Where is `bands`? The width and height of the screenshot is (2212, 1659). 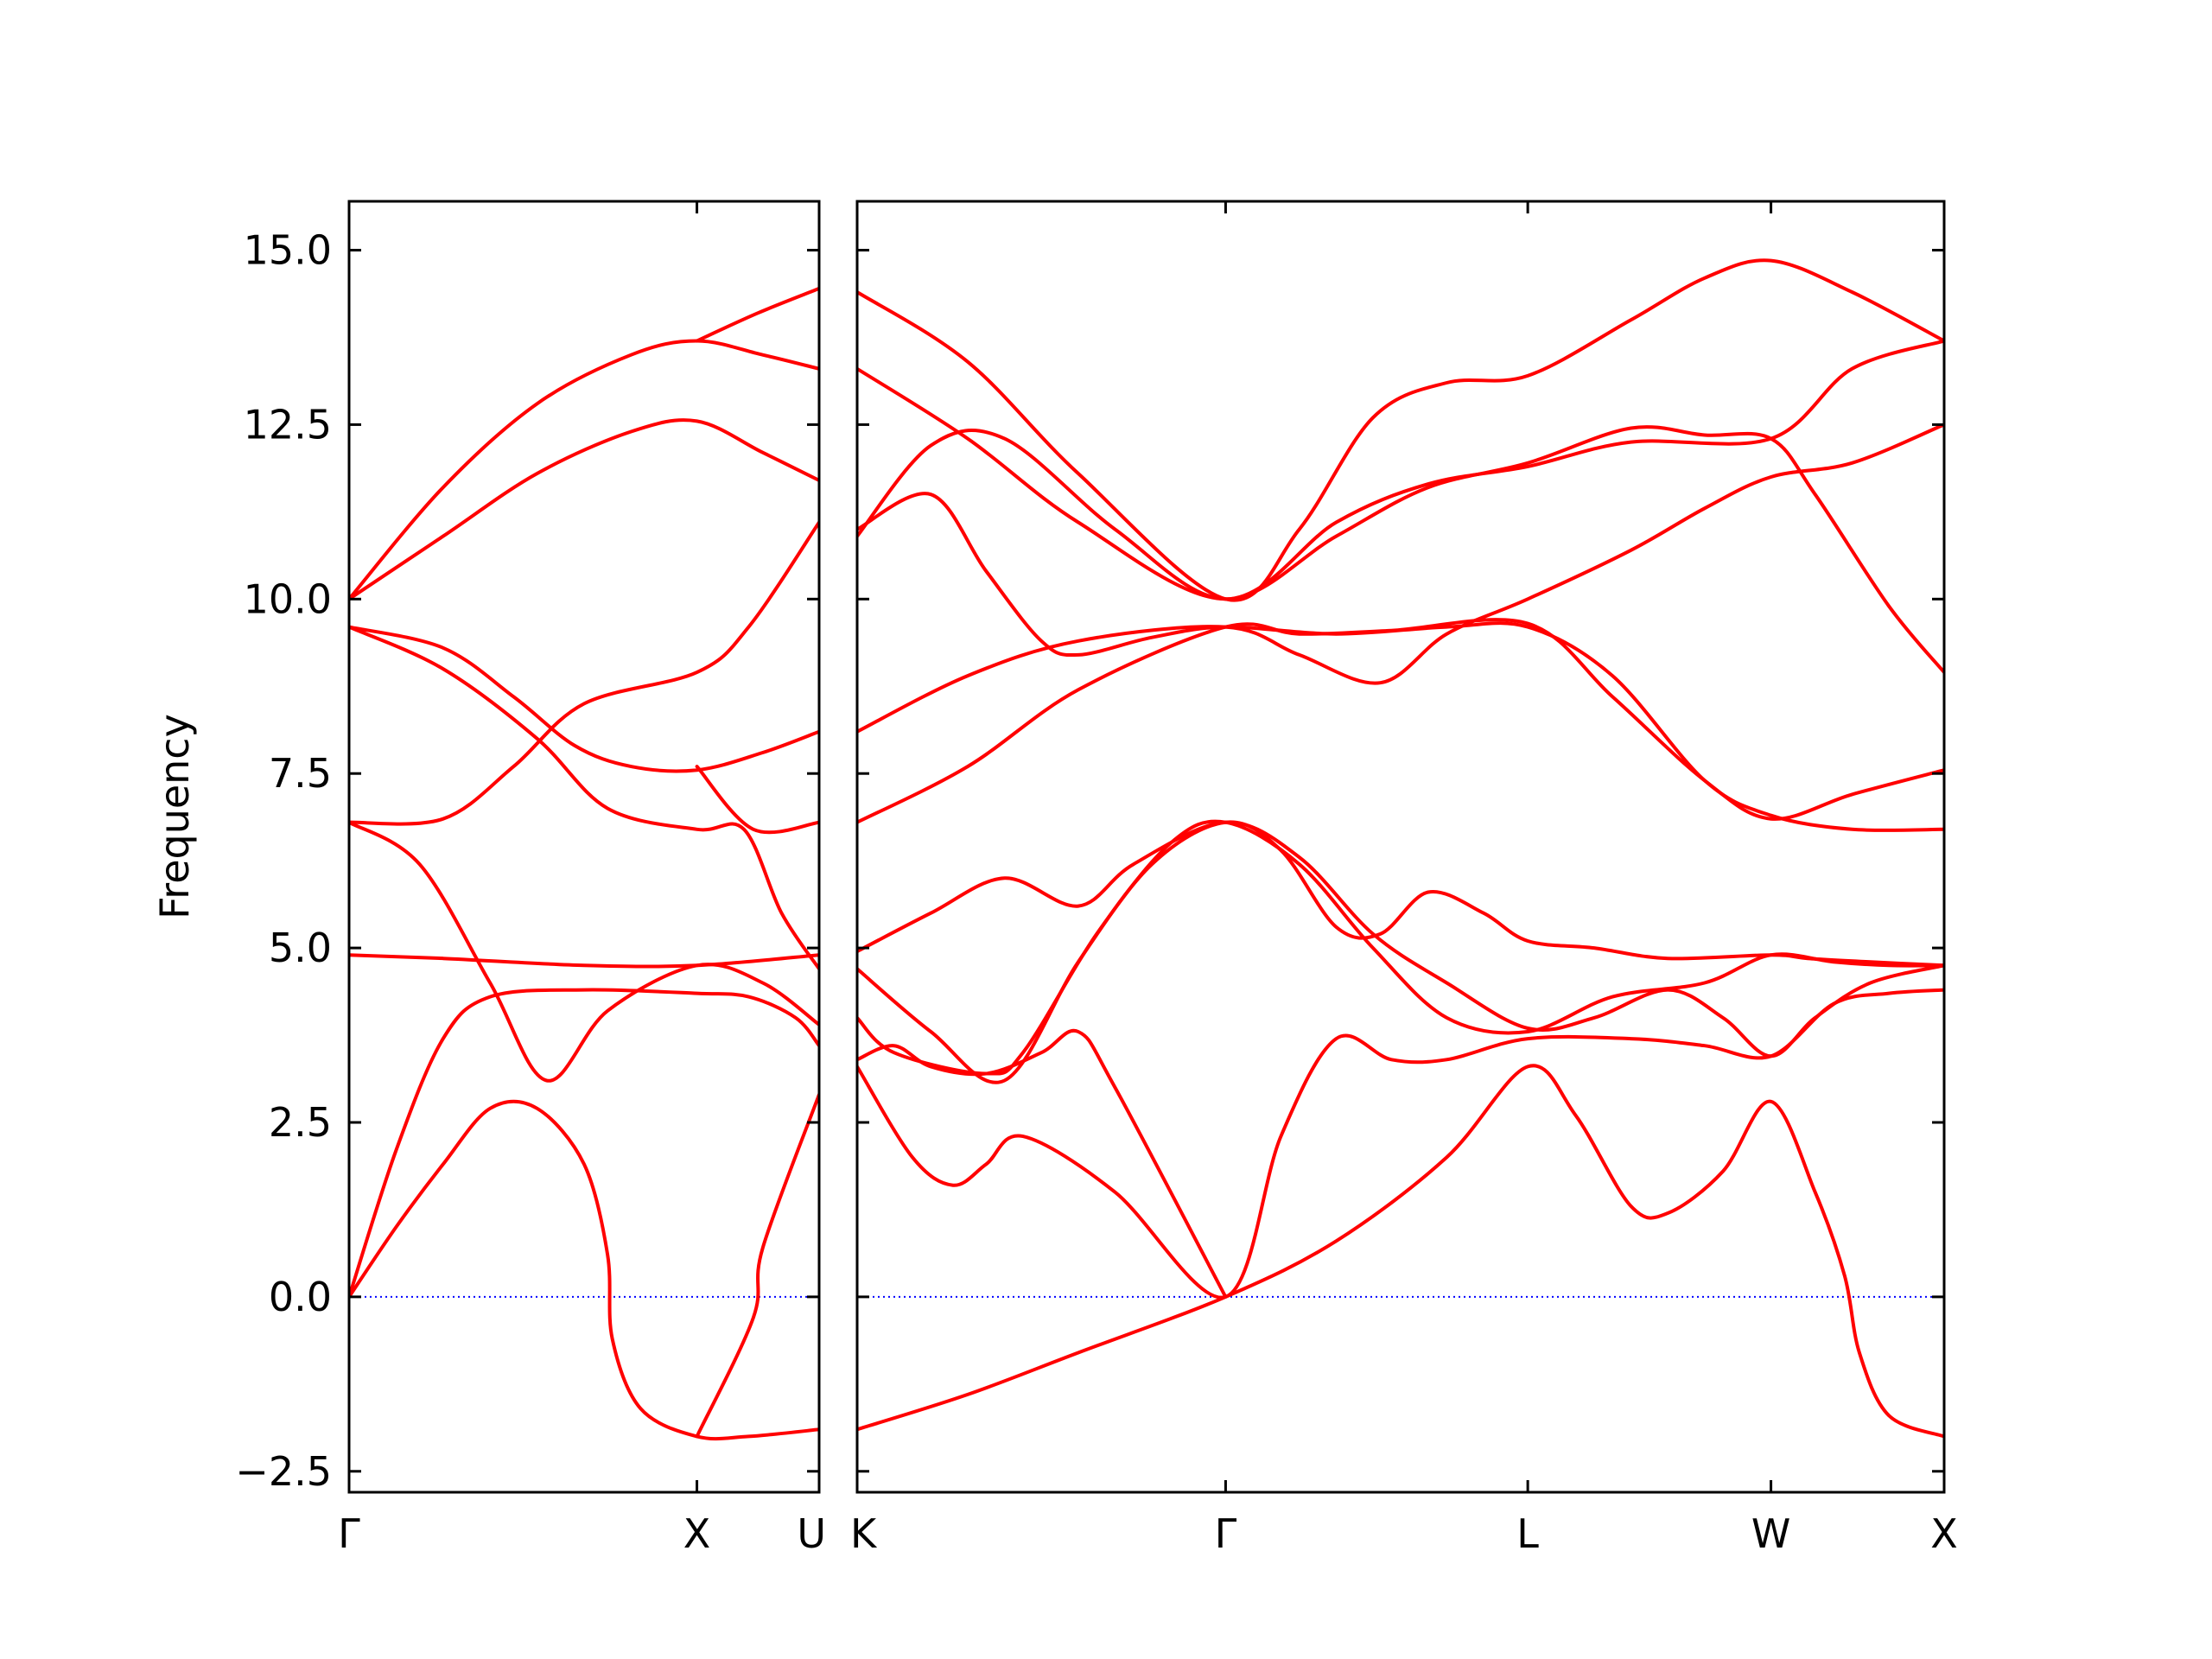
bands is located at coordinates (584, 863).